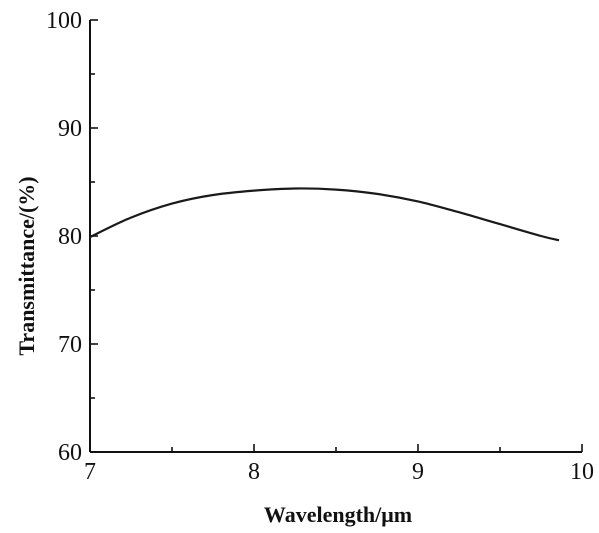  Describe the element at coordinates (338, 514) in the screenshot. I see `x-axis-title: Wavelength/μm` at that location.